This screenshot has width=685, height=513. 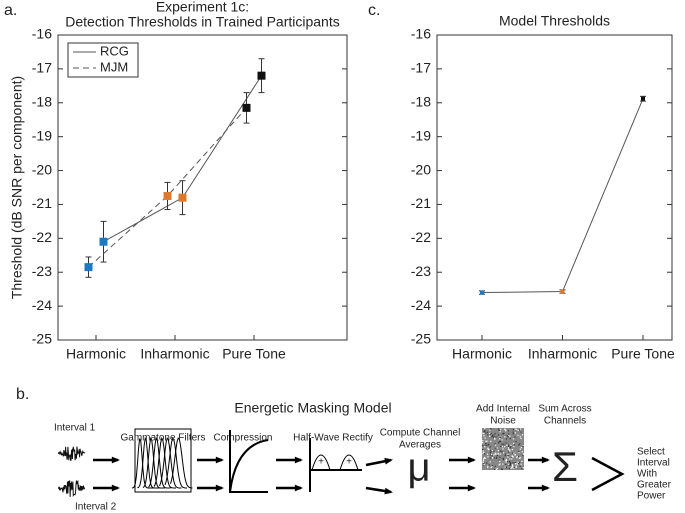 What do you see at coordinates (565, 421) in the screenshot?
I see `stage-label: Channels` at bounding box center [565, 421].